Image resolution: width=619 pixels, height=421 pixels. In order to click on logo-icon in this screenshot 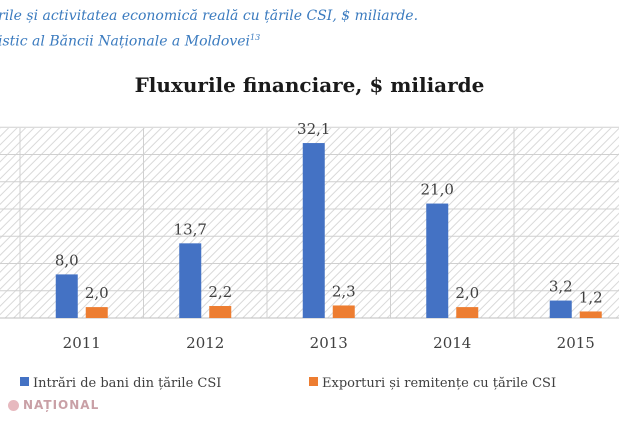, I will do `click(13, 405)`.